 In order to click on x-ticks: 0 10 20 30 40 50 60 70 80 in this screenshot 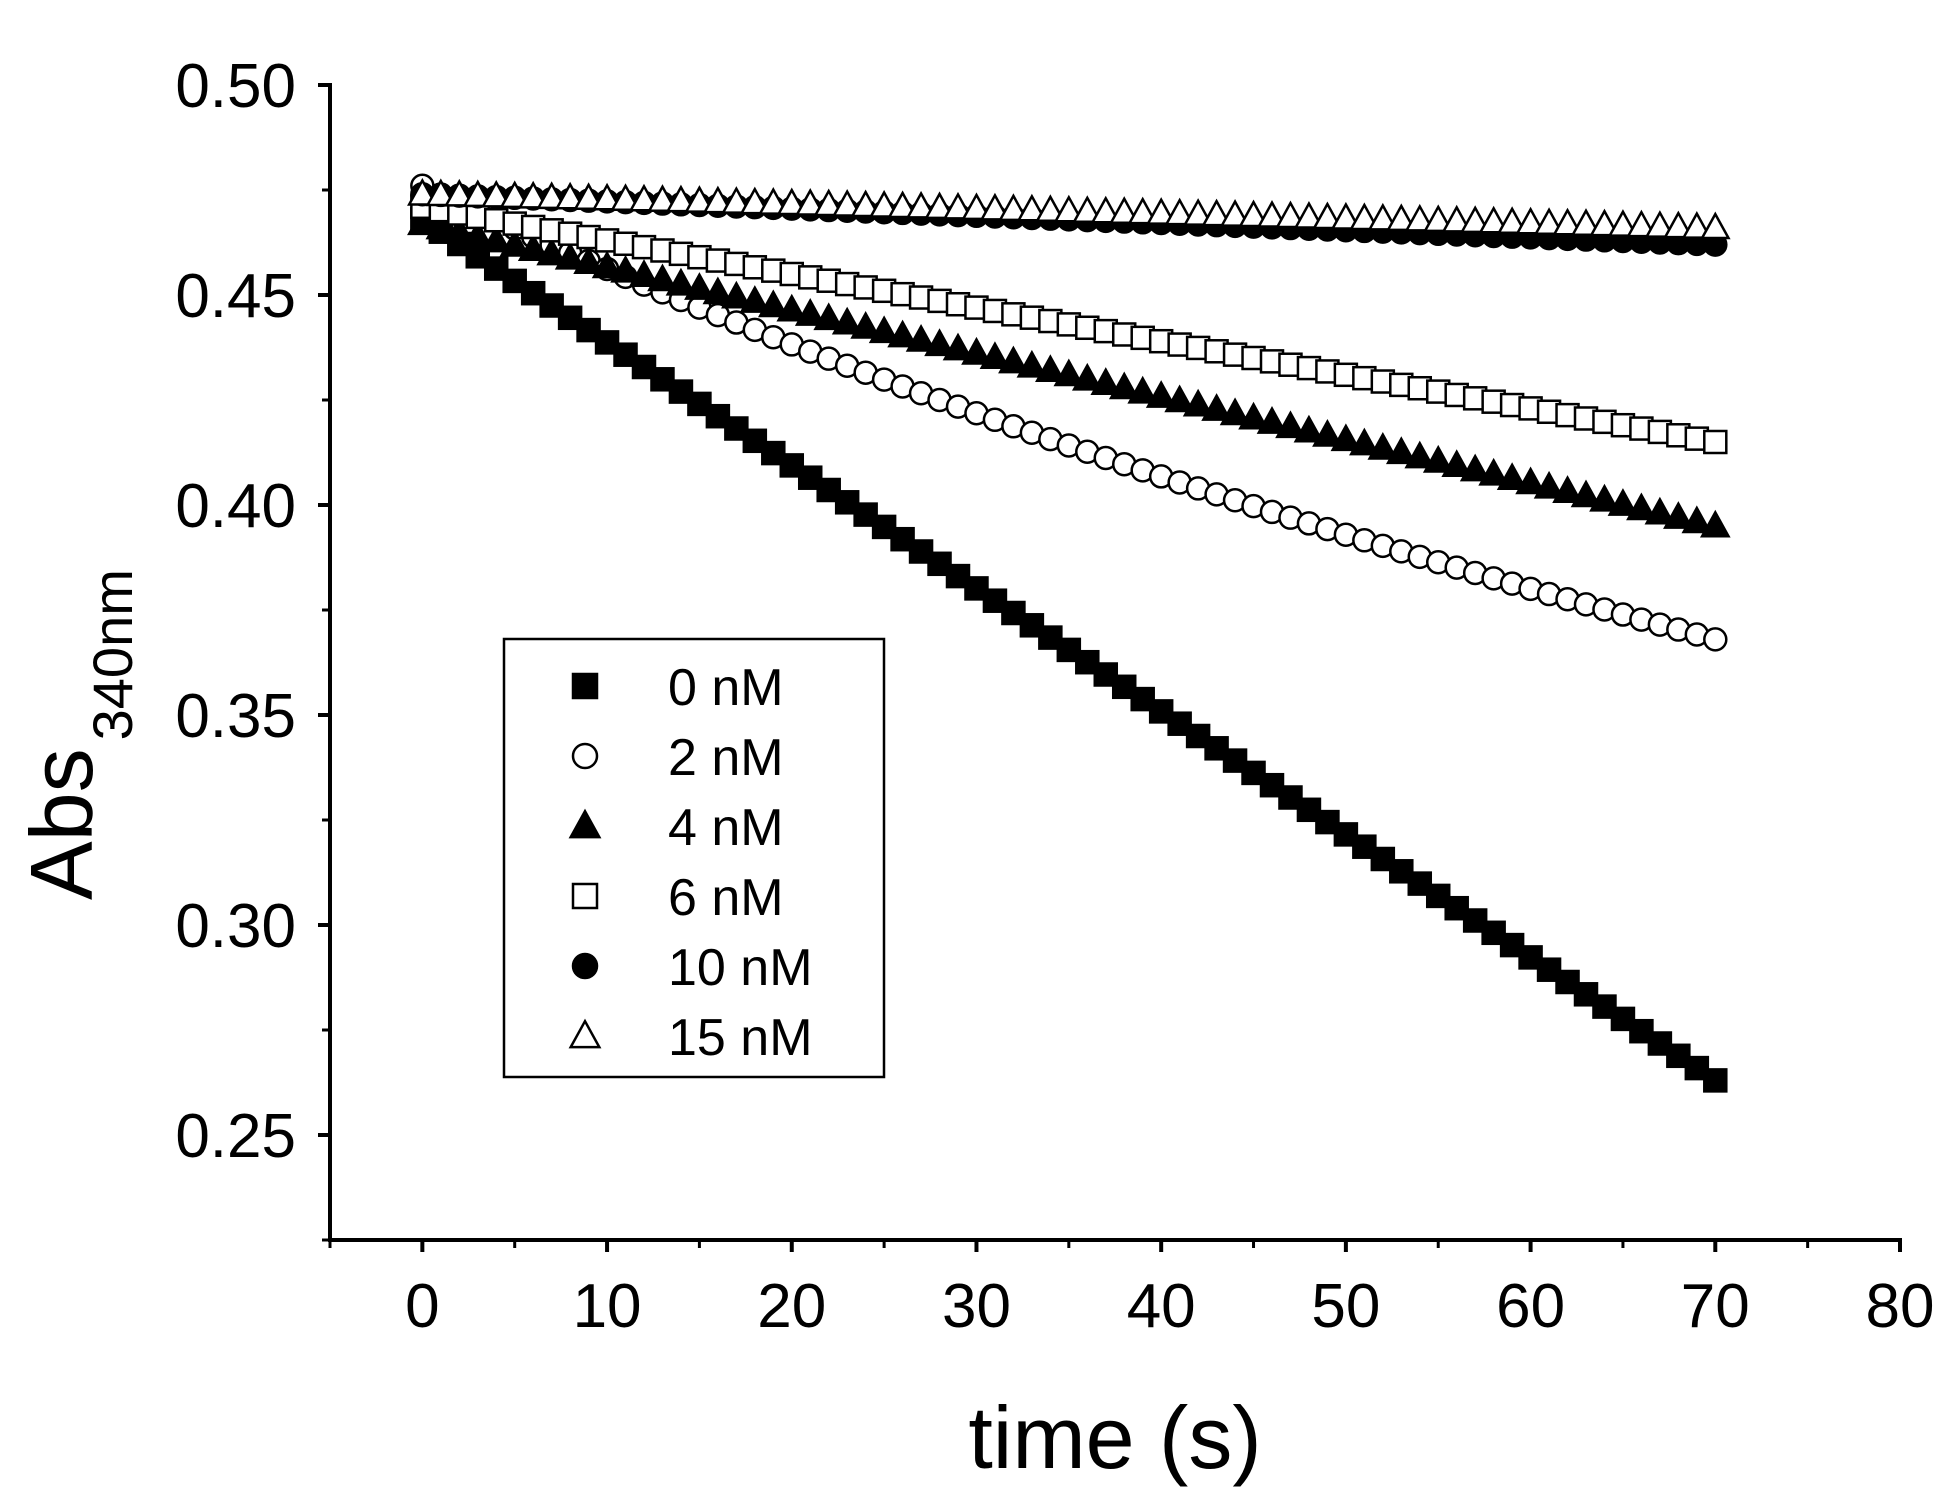, I will do `click(1131, 1289)`.